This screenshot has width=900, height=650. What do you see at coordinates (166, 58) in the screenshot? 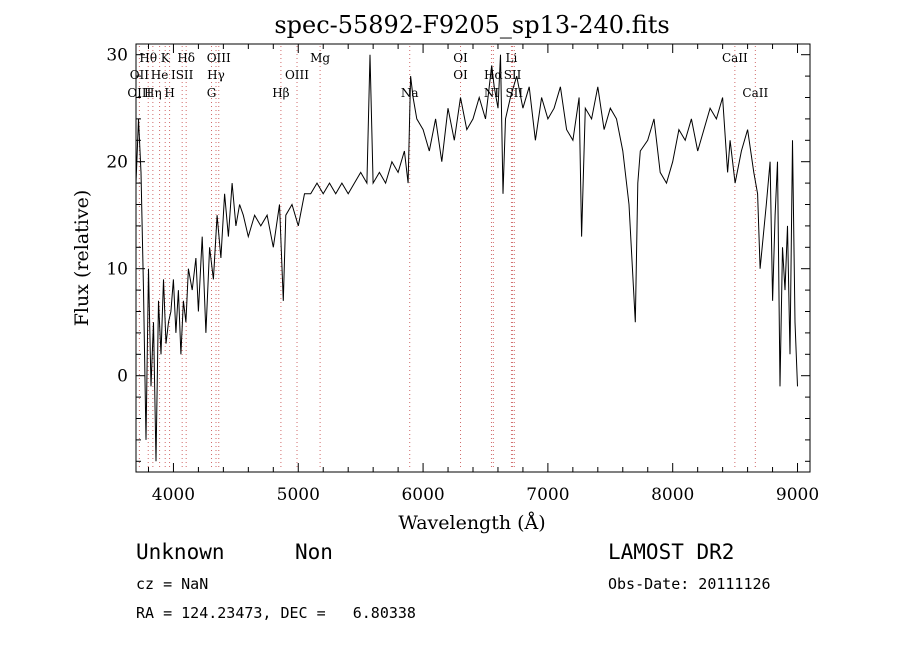
I see `line-label: K` at bounding box center [166, 58].